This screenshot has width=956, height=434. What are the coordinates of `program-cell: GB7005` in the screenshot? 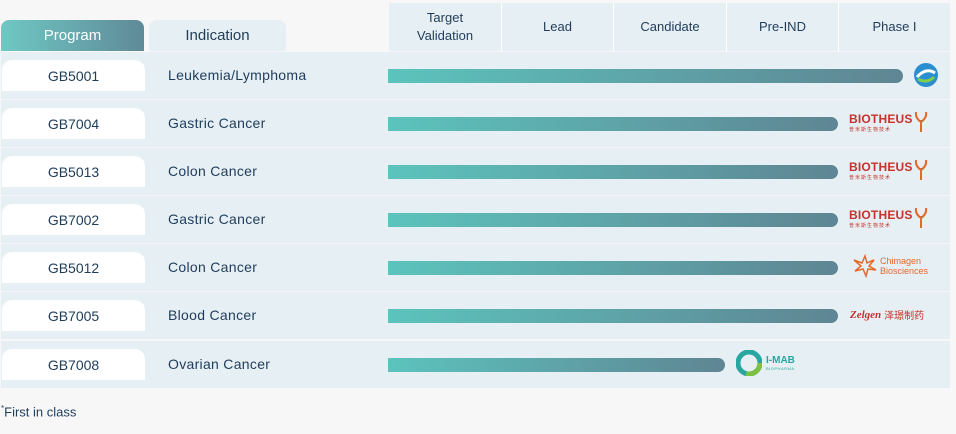 It's located at (73, 315).